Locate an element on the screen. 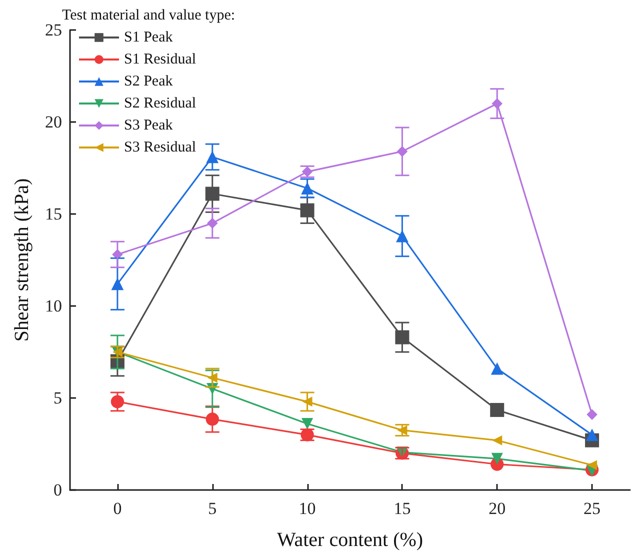 The image size is (636, 556). legend-label: S3 Peak is located at coordinates (149, 126).